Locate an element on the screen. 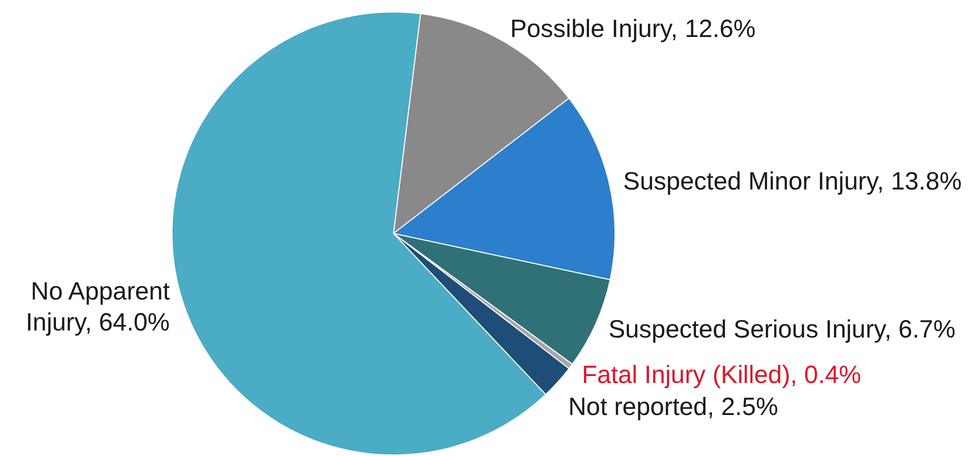 This screenshot has height=456, width=977. slice-label: Fatal Injury (Killed), 0.4% is located at coordinates (722, 374).